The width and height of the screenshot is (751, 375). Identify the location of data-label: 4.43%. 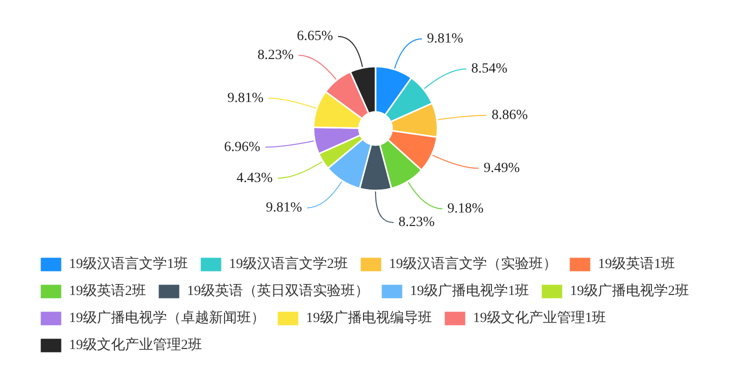
(255, 178).